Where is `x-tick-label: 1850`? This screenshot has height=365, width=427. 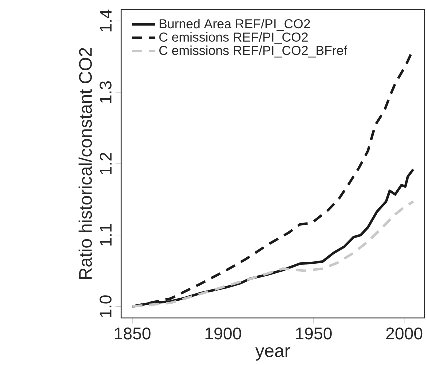
x-tick-label: 1850 is located at coordinates (133, 334).